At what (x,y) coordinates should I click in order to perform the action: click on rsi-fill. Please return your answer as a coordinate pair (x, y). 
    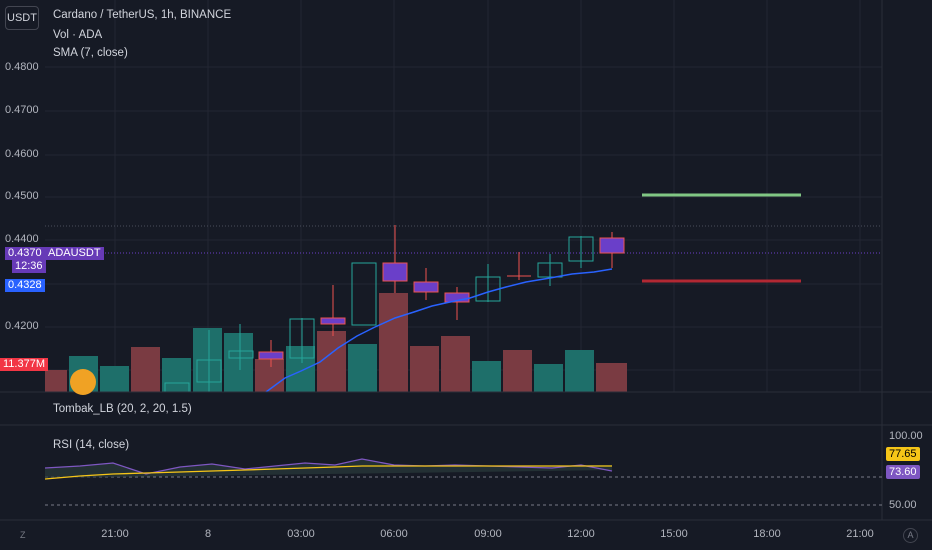
    Looking at the image, I should click on (328, 468).